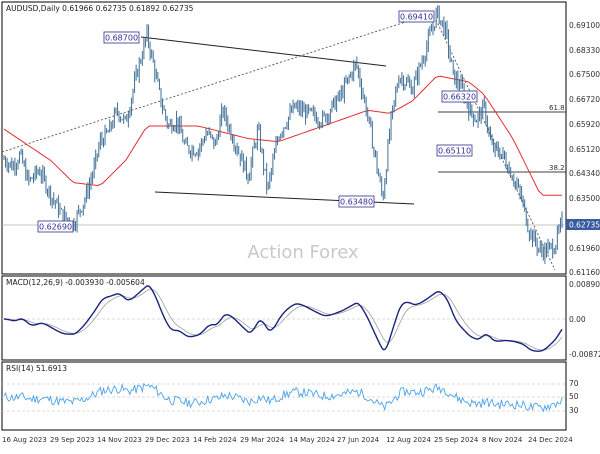 This screenshot has width=600, height=454. I want to click on macd-lines, so click(283, 318).